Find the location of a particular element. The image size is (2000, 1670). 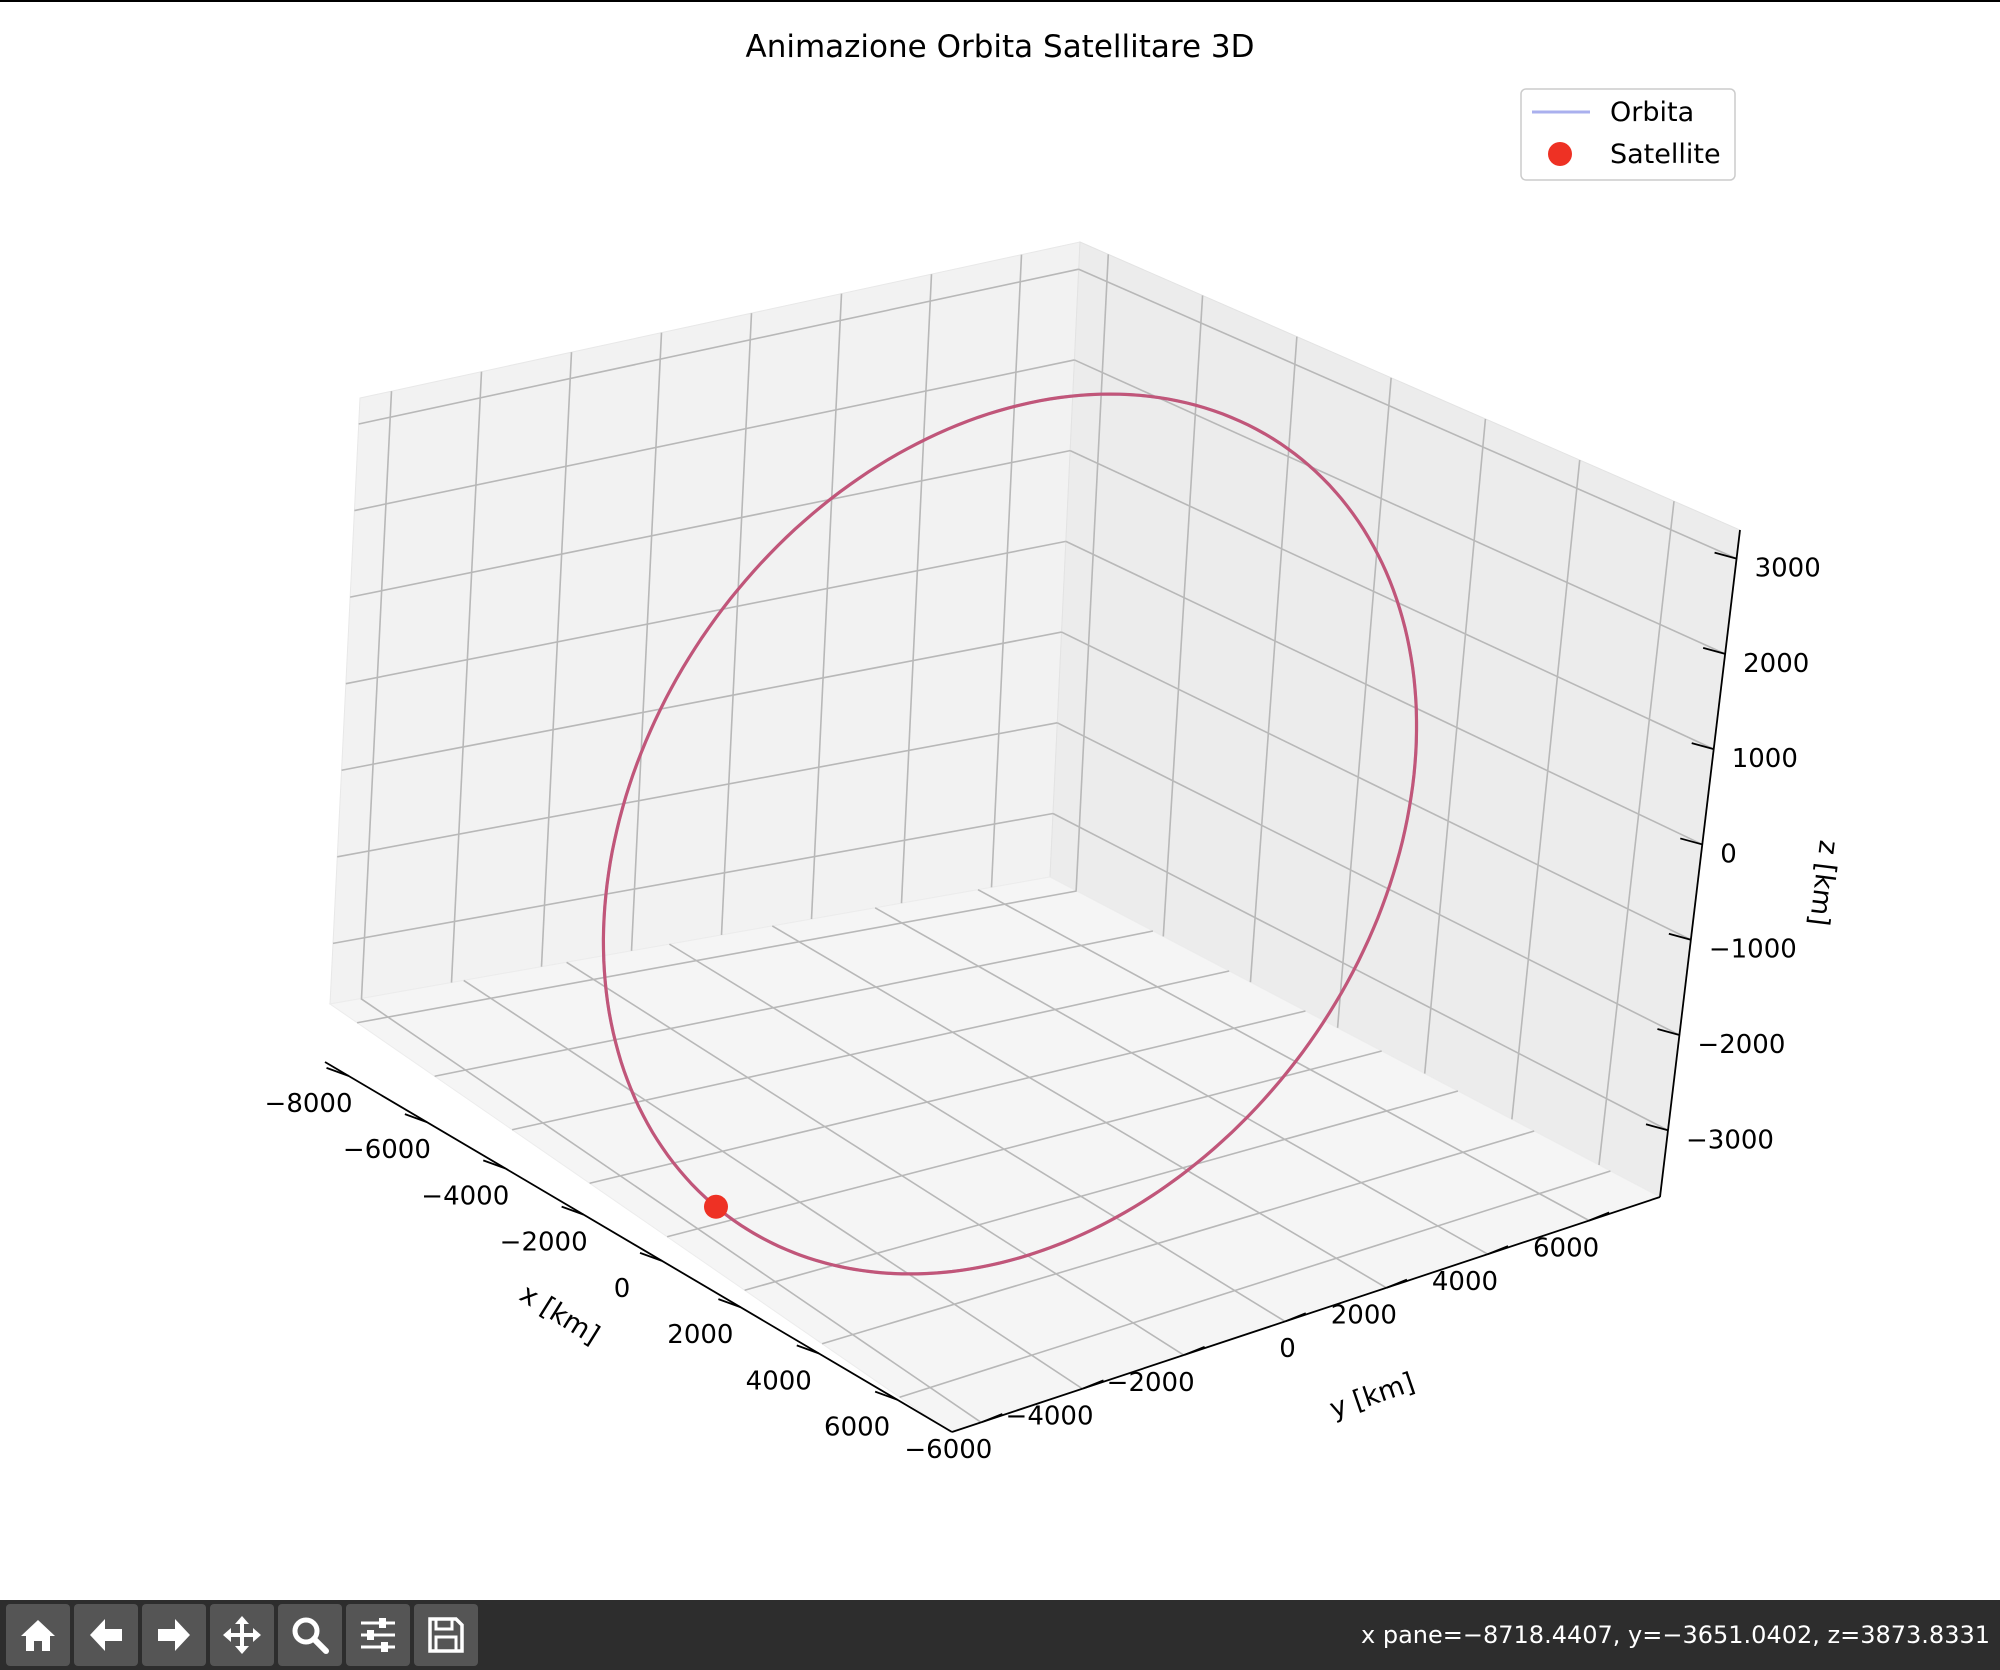

y-axis-tick-label: −4000 is located at coordinates (1050, 1416).